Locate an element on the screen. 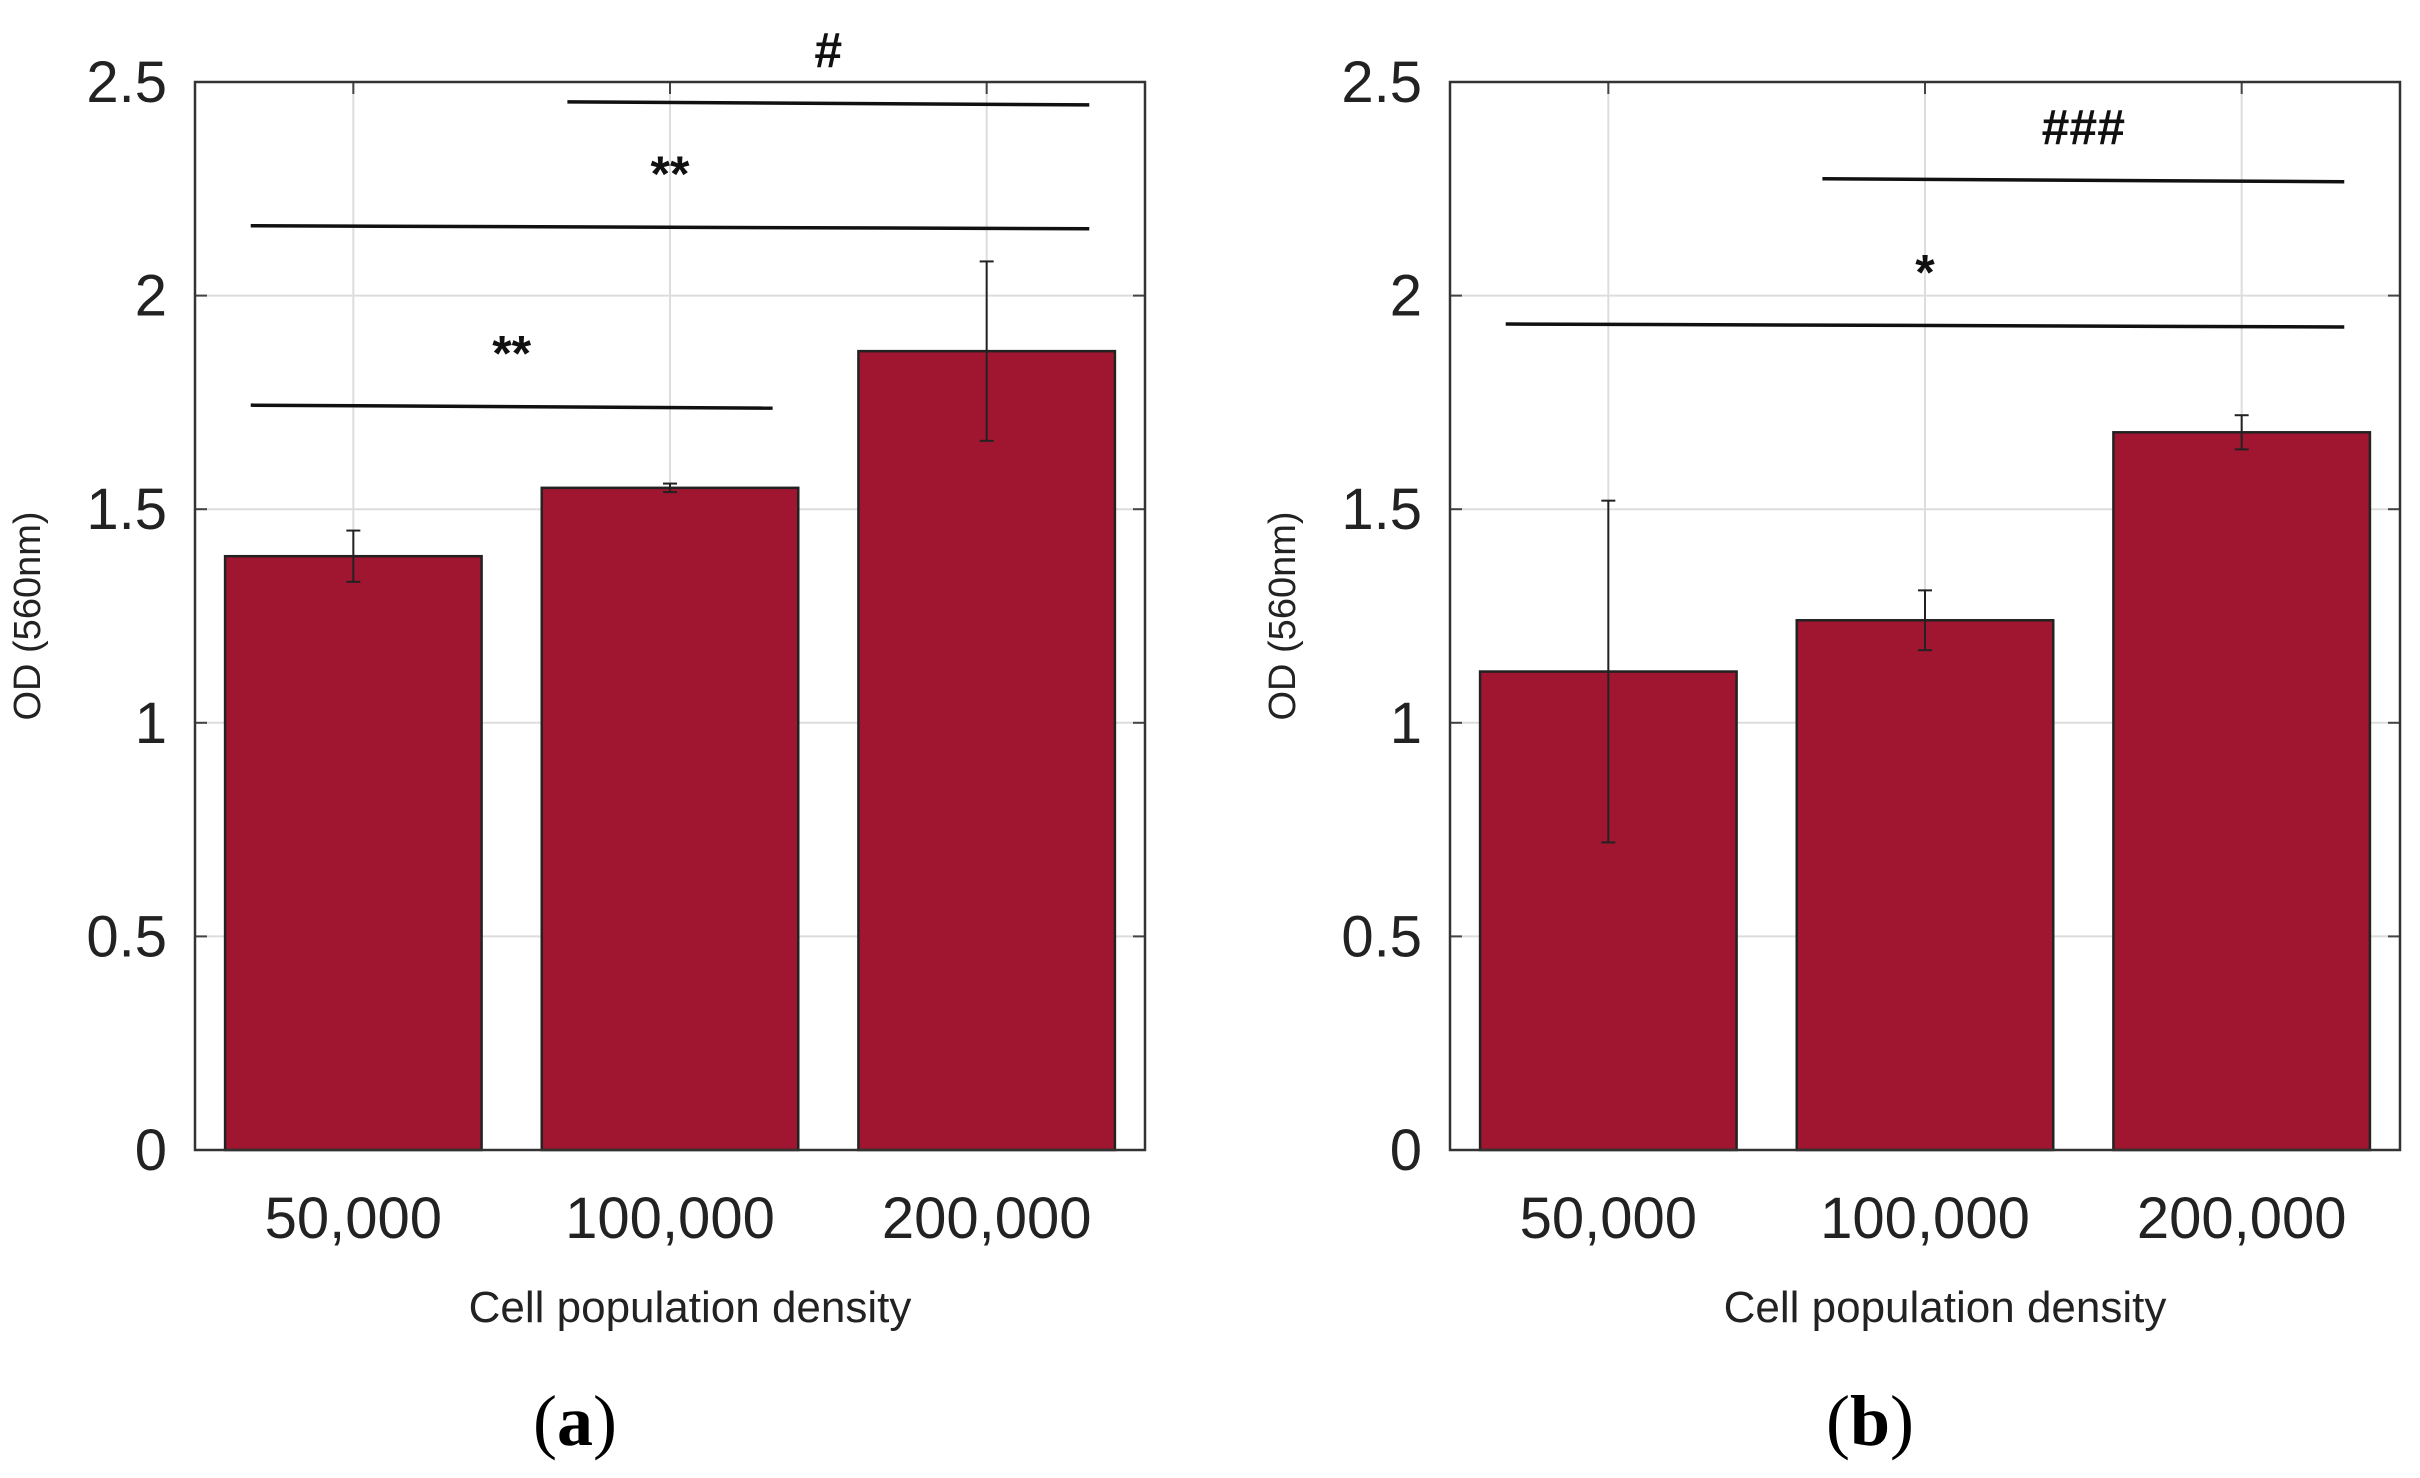 The height and width of the screenshot is (1478, 2420). panel-label-letter: b is located at coordinates (1870, 1421).